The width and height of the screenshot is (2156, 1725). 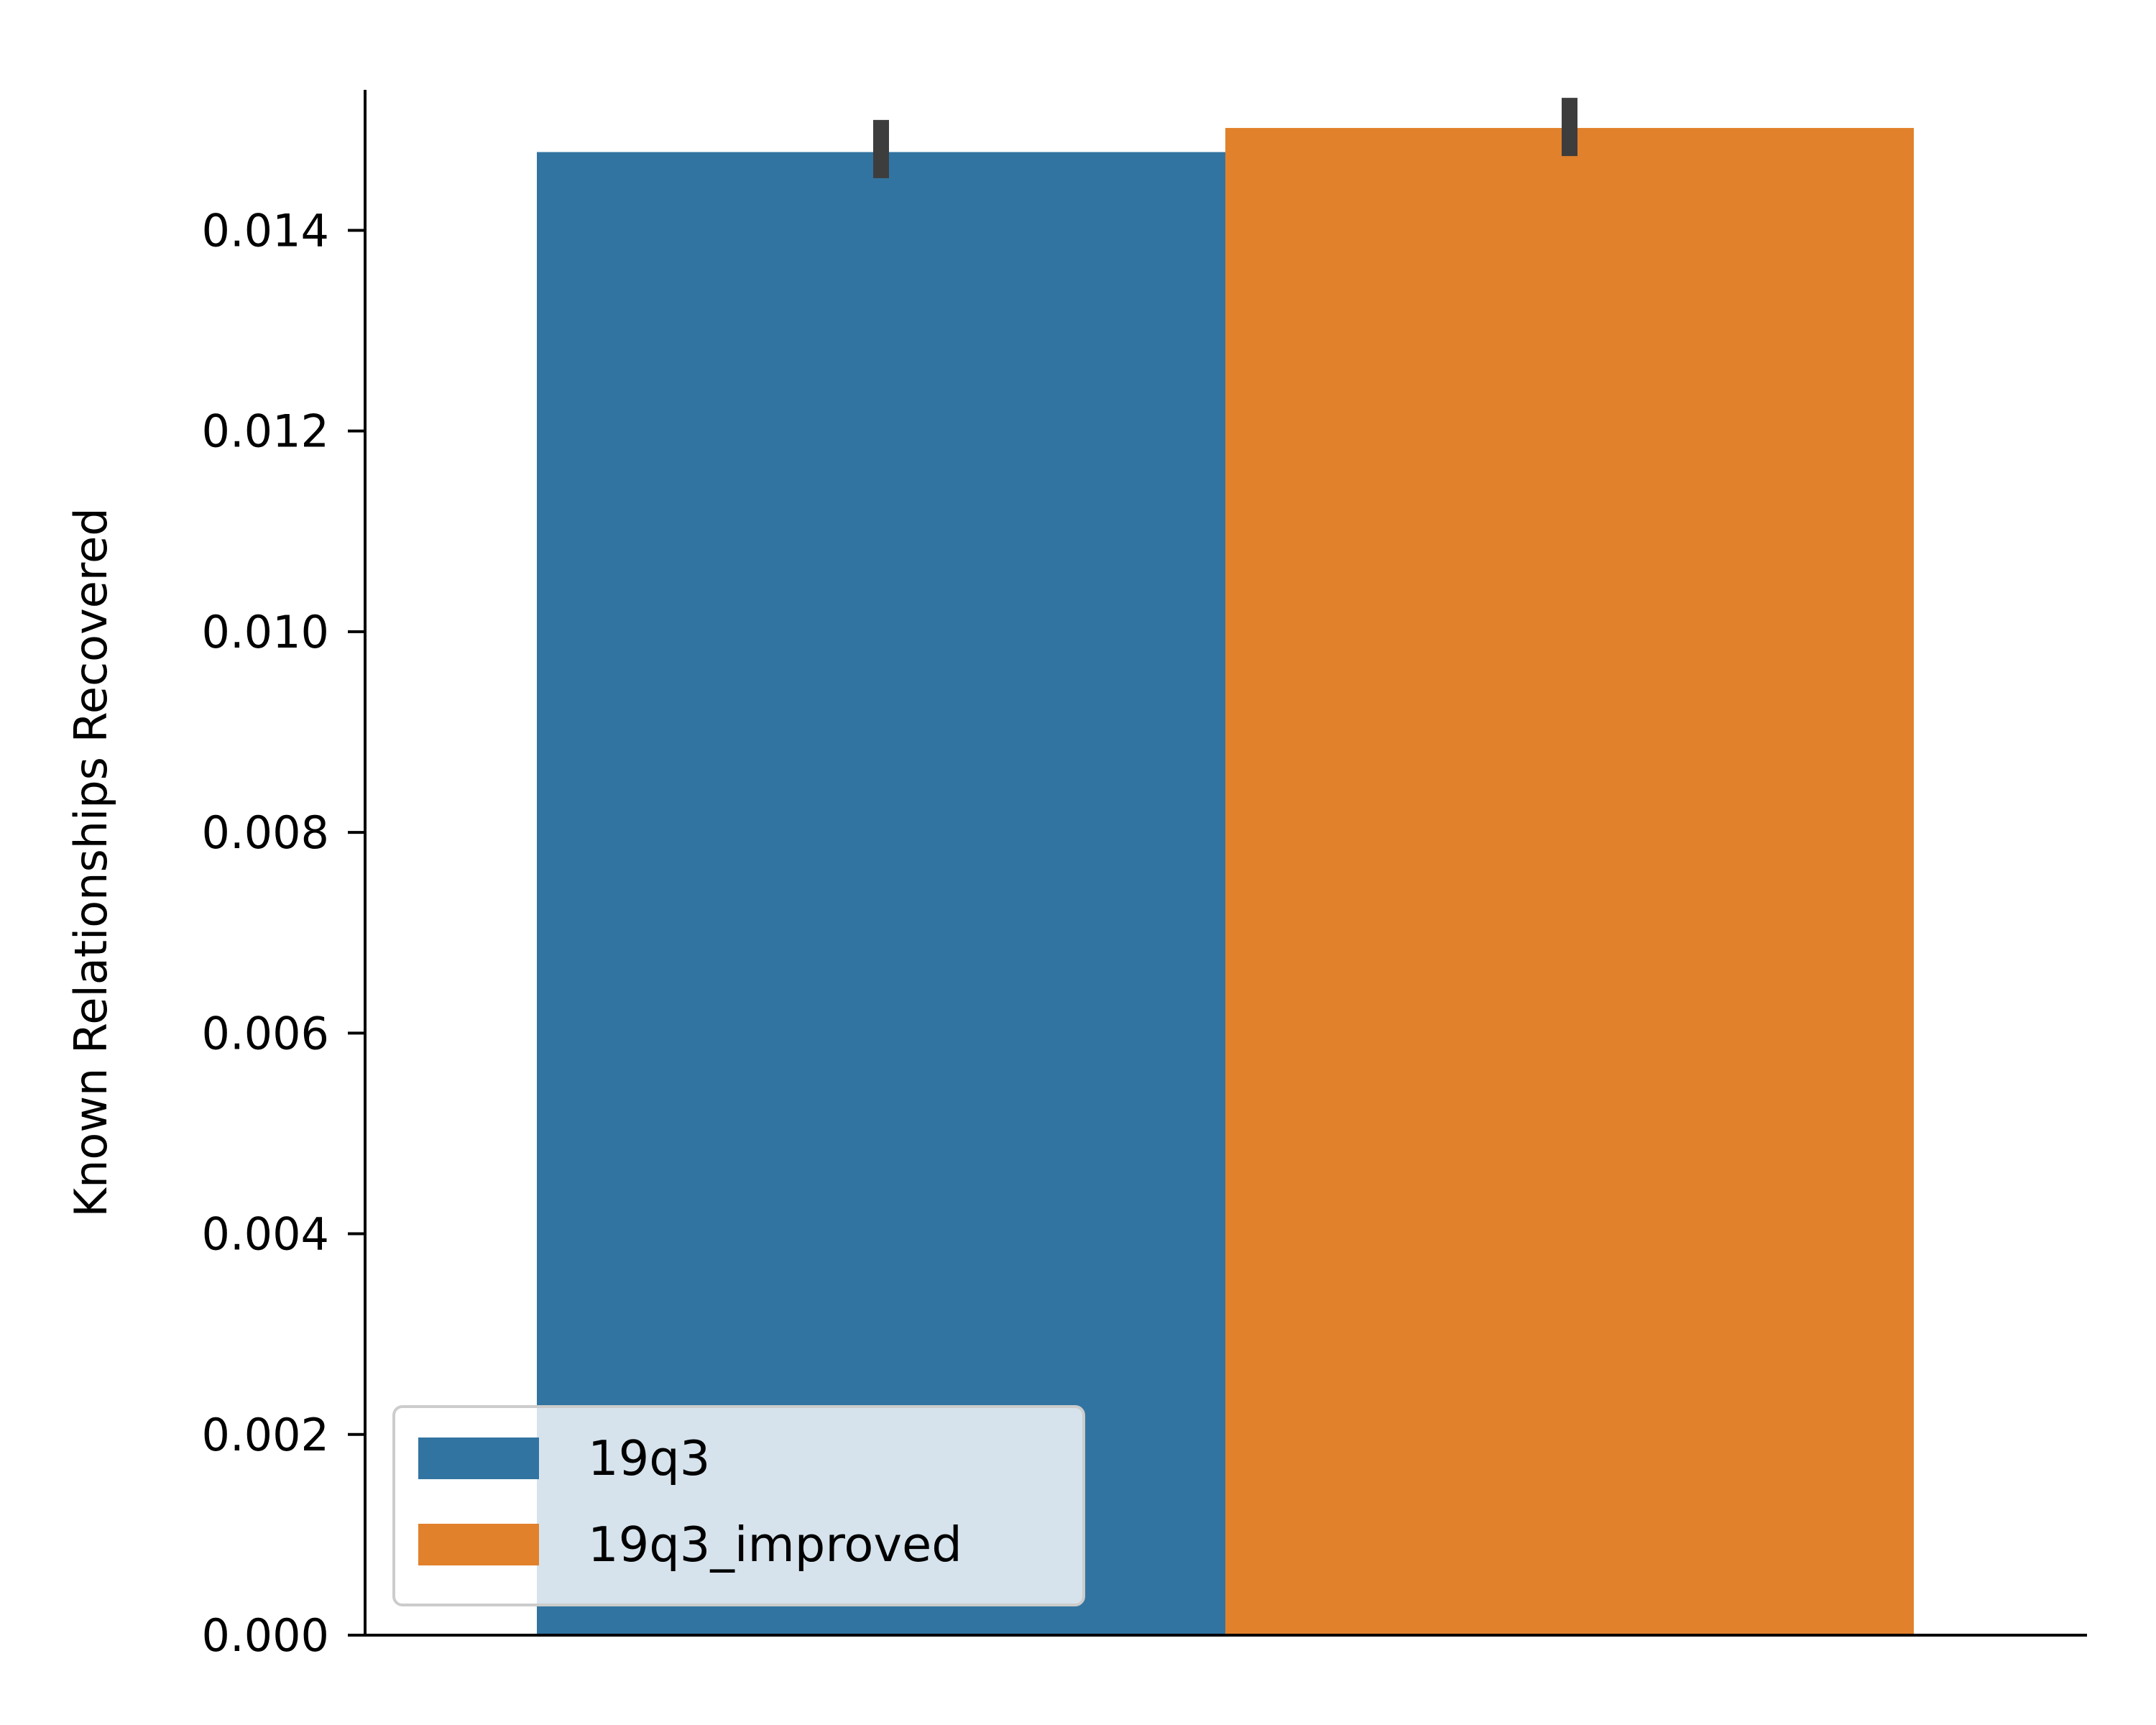 What do you see at coordinates (266, 230) in the screenshot?
I see `y-tick-label: 0.014` at bounding box center [266, 230].